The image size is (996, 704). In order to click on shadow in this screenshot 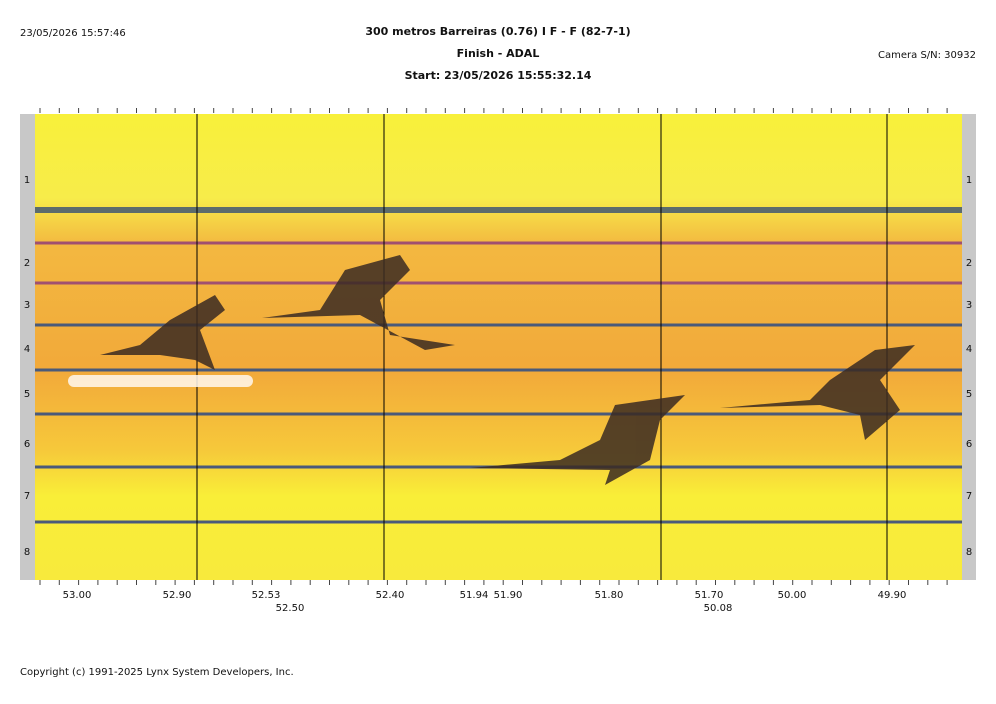, I will do `click(160, 381)`.